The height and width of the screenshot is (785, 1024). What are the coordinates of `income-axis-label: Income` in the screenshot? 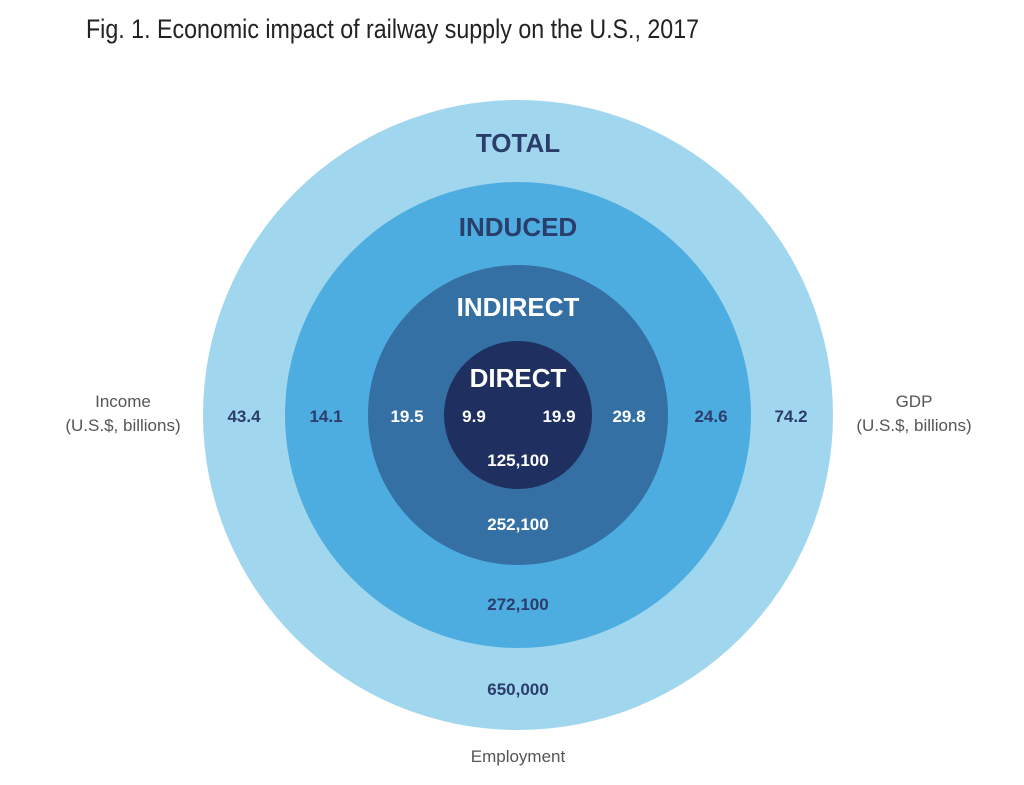 It's located at (123, 401).